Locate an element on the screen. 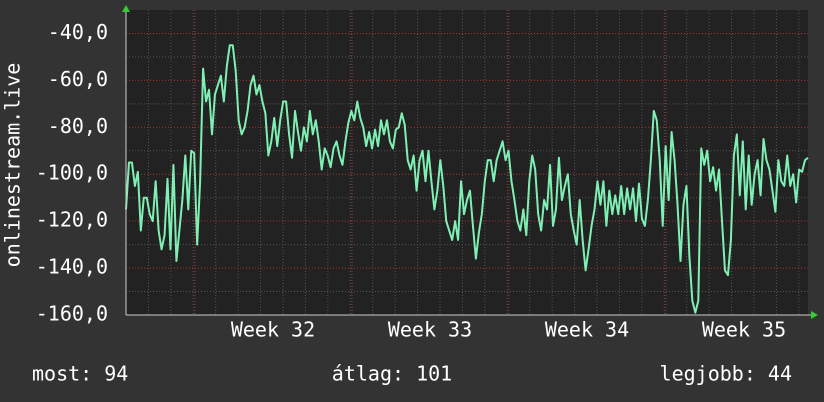 This screenshot has height=402, width=824. y-tick-label: -60,0 is located at coordinates (78, 79).